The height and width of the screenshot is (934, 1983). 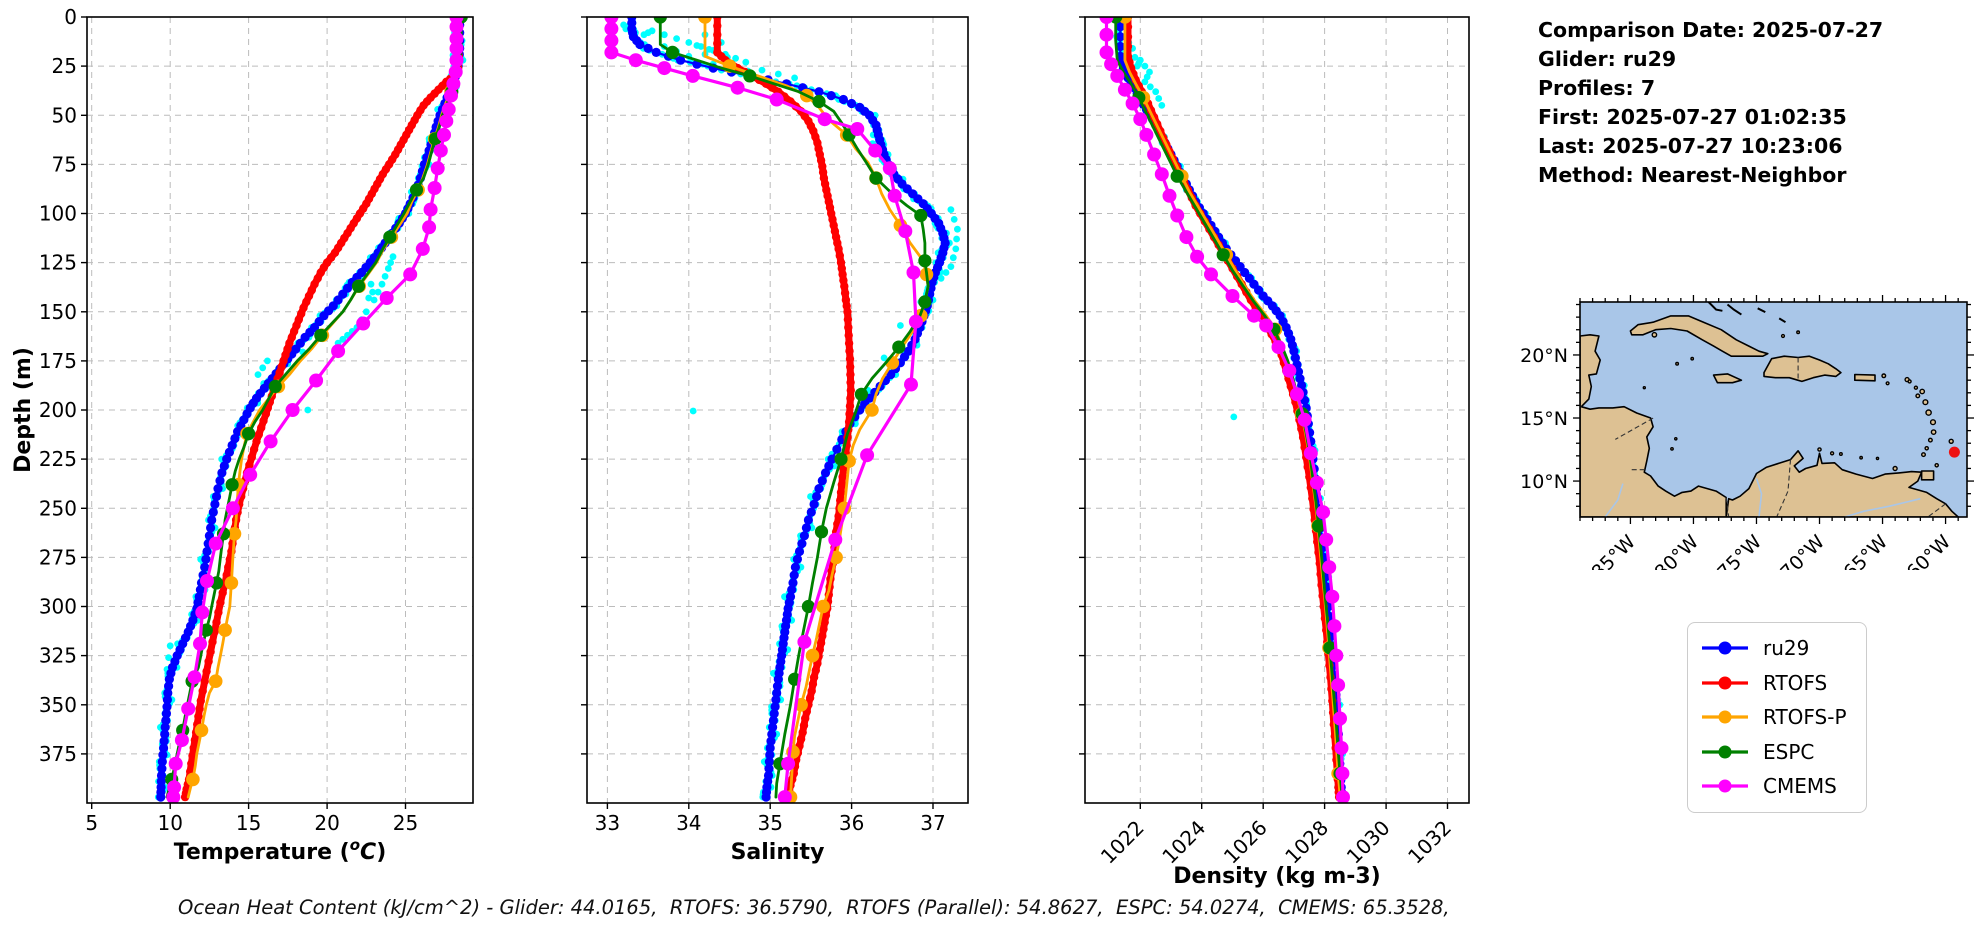 What do you see at coordinates (1607, 59) in the screenshot?
I see `glider-name: Glider: ru29` at bounding box center [1607, 59].